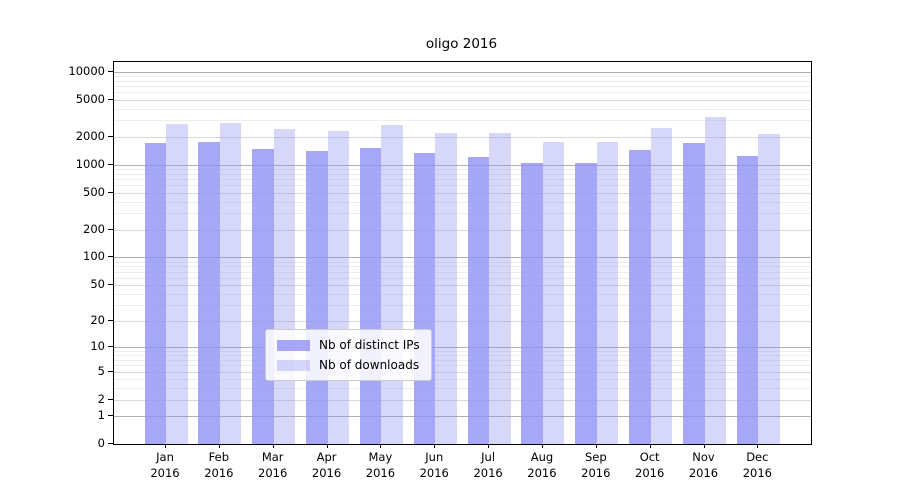 The image size is (900, 500). Describe the element at coordinates (596, 465) in the screenshot. I see `x-tick-label: Sep 2016` at that location.